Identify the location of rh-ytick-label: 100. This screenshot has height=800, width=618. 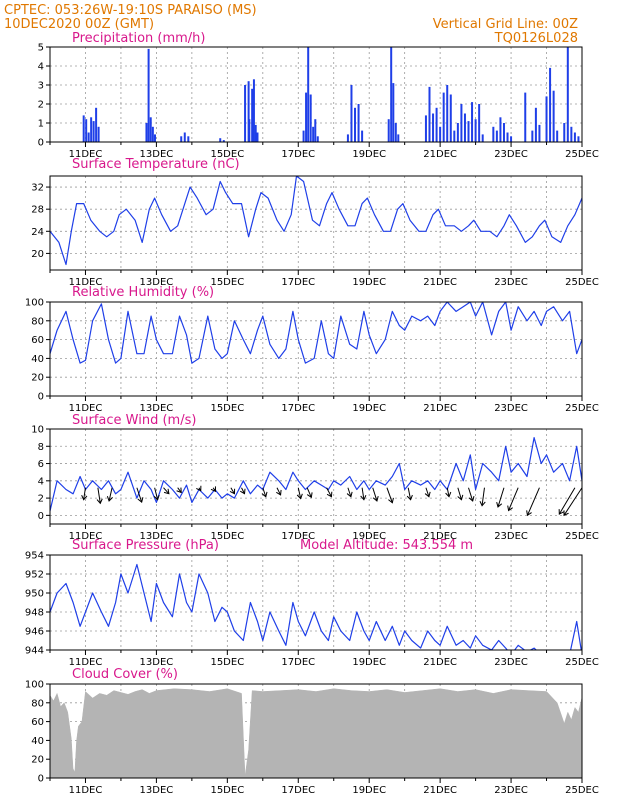
(34, 303).